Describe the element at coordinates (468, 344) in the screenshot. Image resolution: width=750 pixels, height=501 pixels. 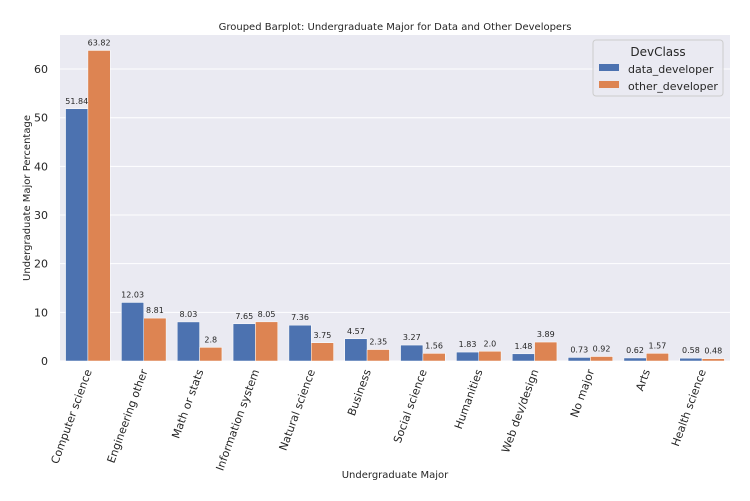
I see `bar-label-data-developer-7: 1.83` at that location.